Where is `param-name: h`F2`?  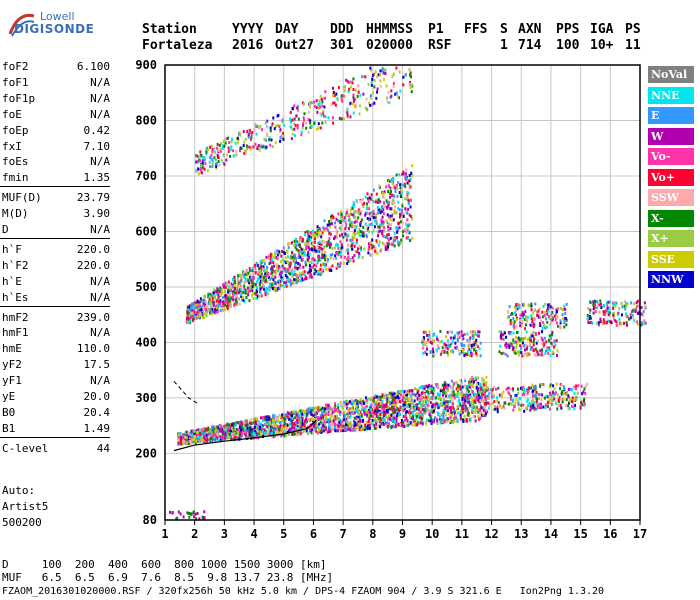
param-name: h`F2 is located at coordinates (15, 265).